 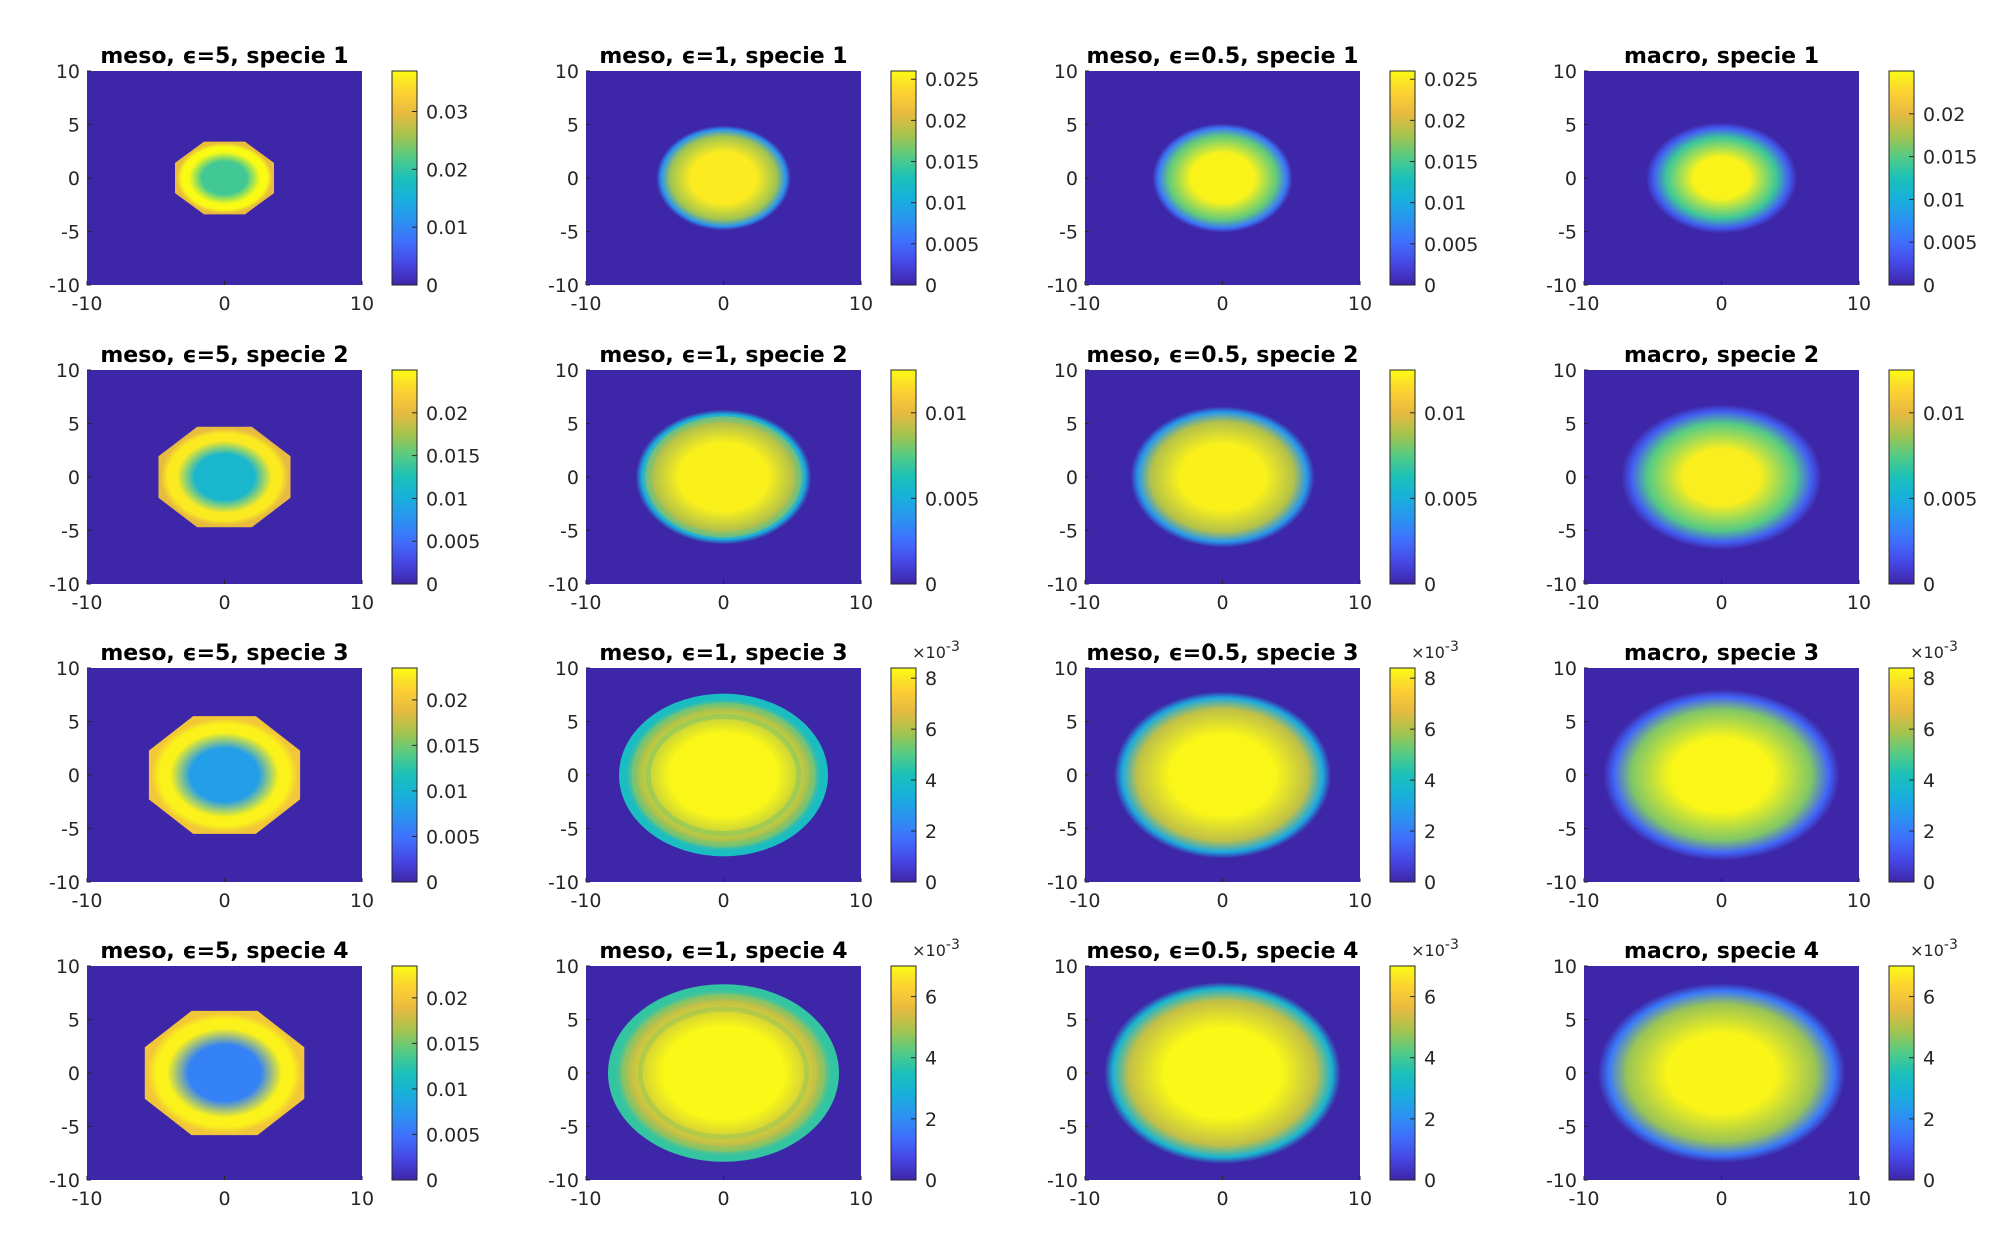 I want to click on panel-title: meso, ϵ=0.5, specie 3, so click(x=1223, y=653).